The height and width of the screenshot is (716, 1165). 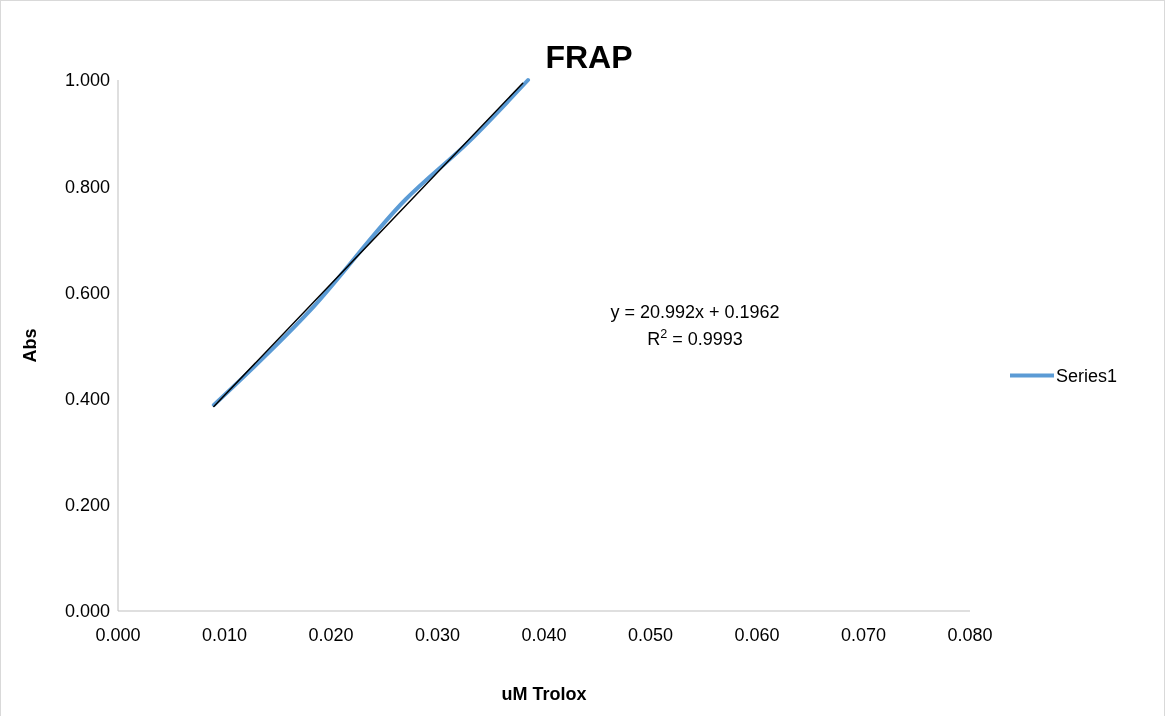 What do you see at coordinates (87, 611) in the screenshot?
I see `y-tick-label: 0.000` at bounding box center [87, 611].